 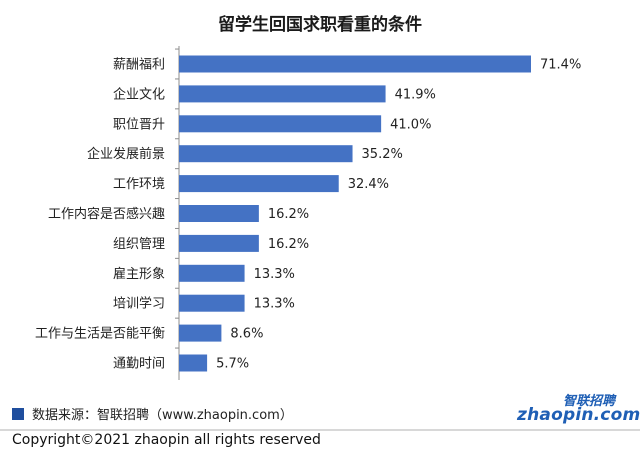 I want to click on value-label: 32.4%, so click(x=368, y=184).